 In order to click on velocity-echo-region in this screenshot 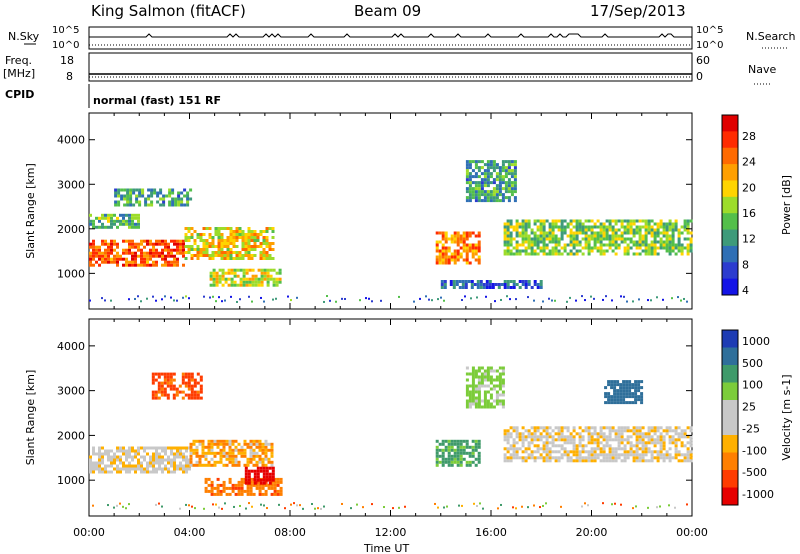, I will do `click(140, 460)`.